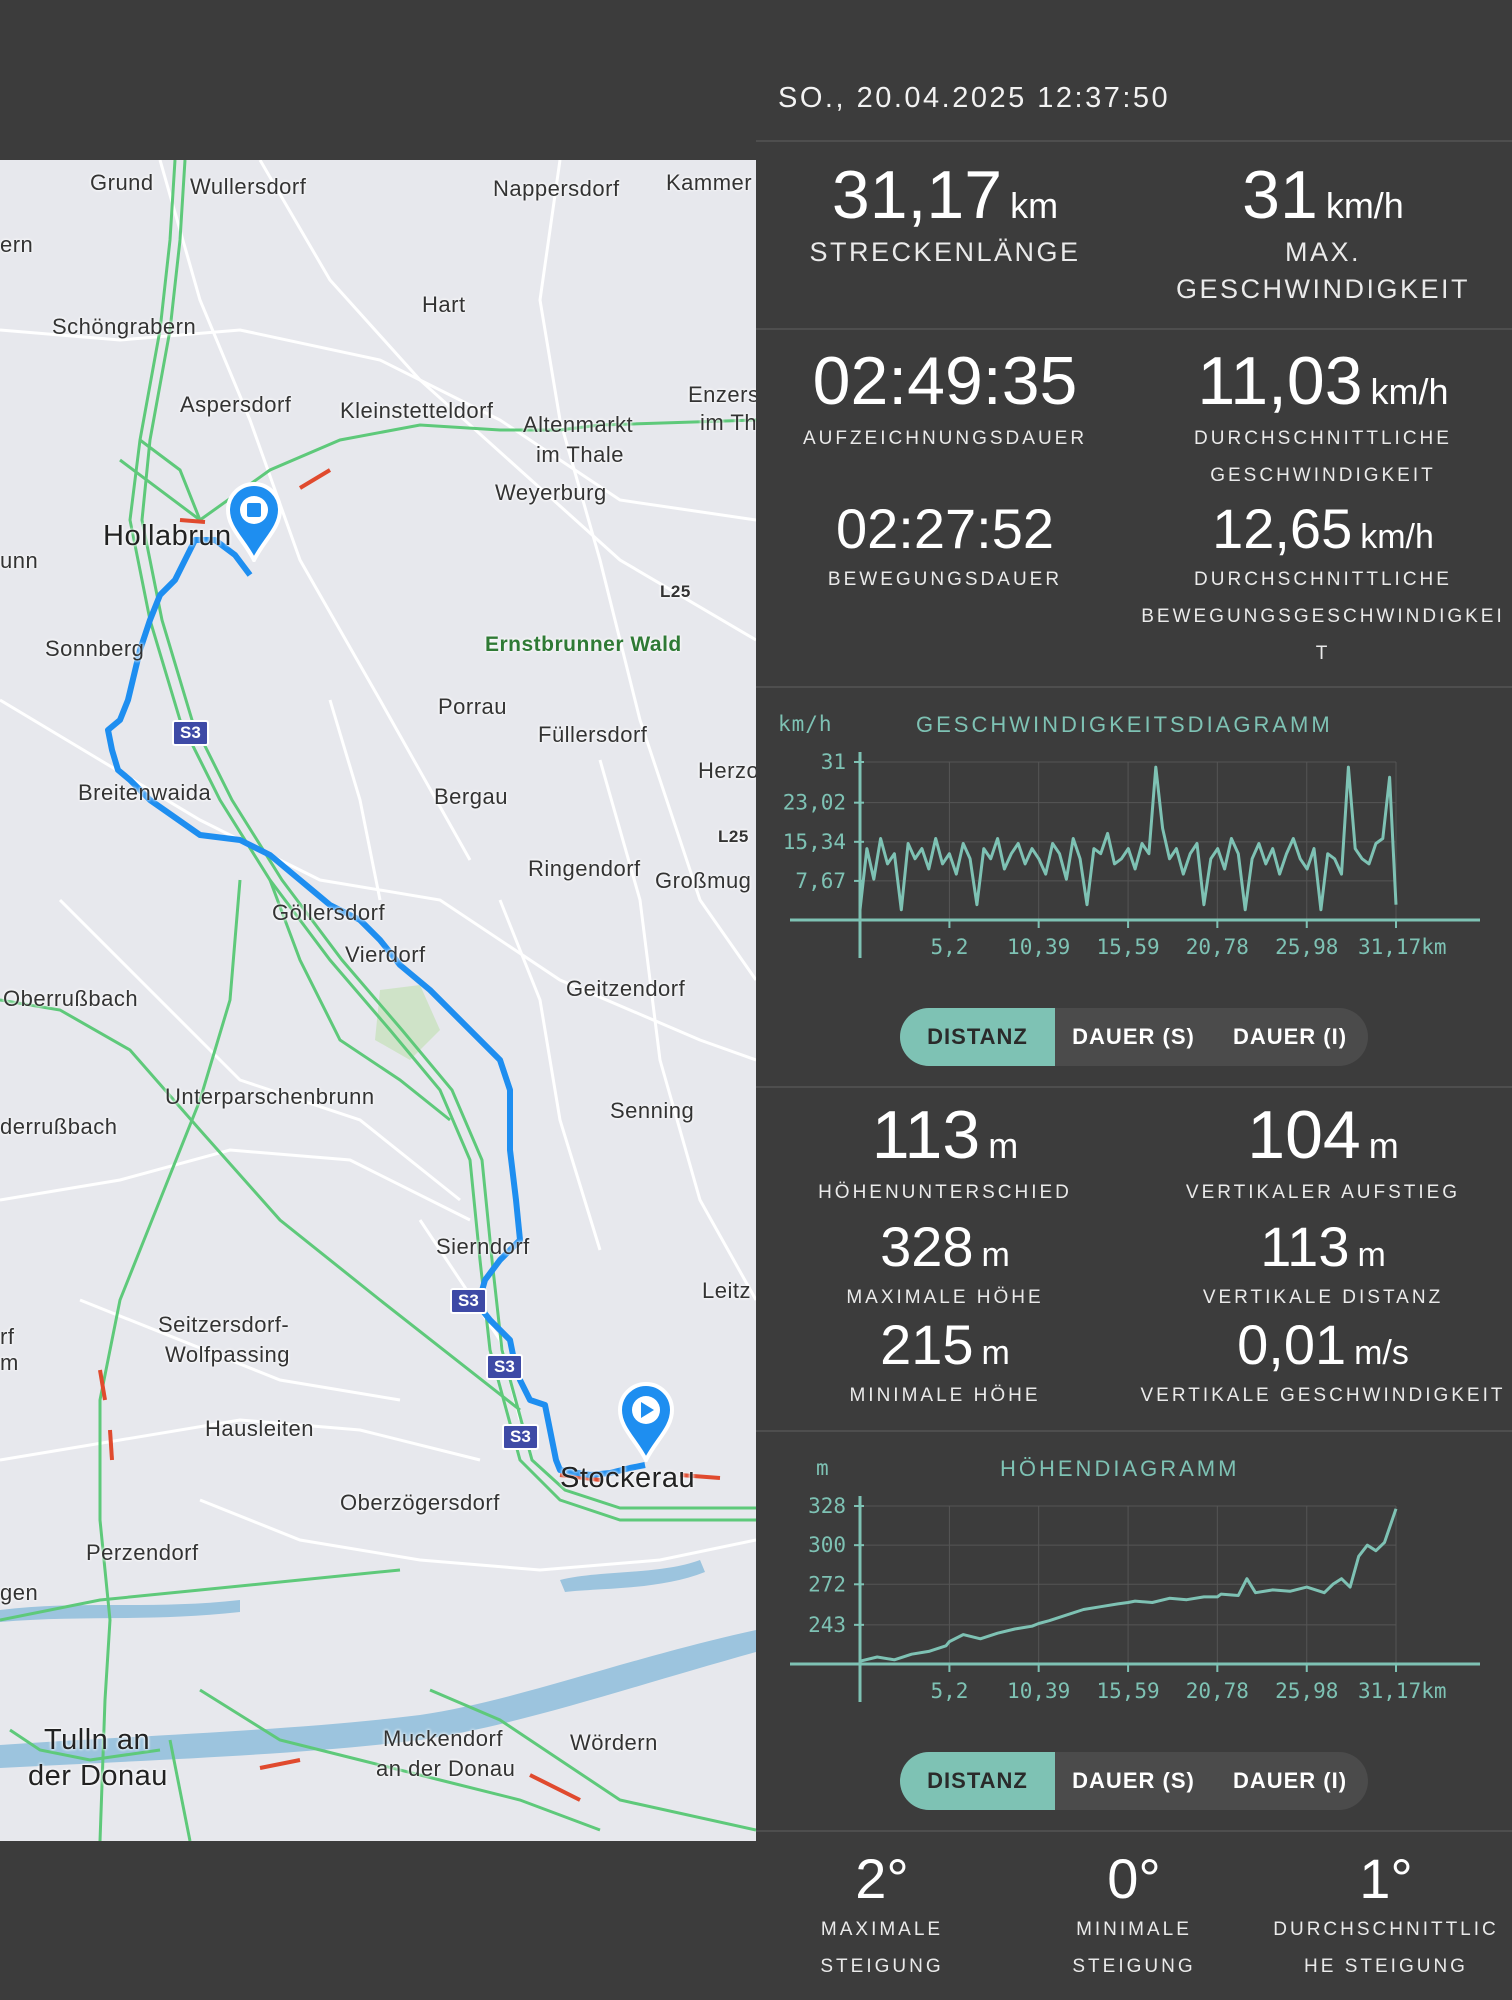  Describe the element at coordinates (949, 947) in the screenshot. I see `speed-chart-x-tick-label: 5,2` at that location.